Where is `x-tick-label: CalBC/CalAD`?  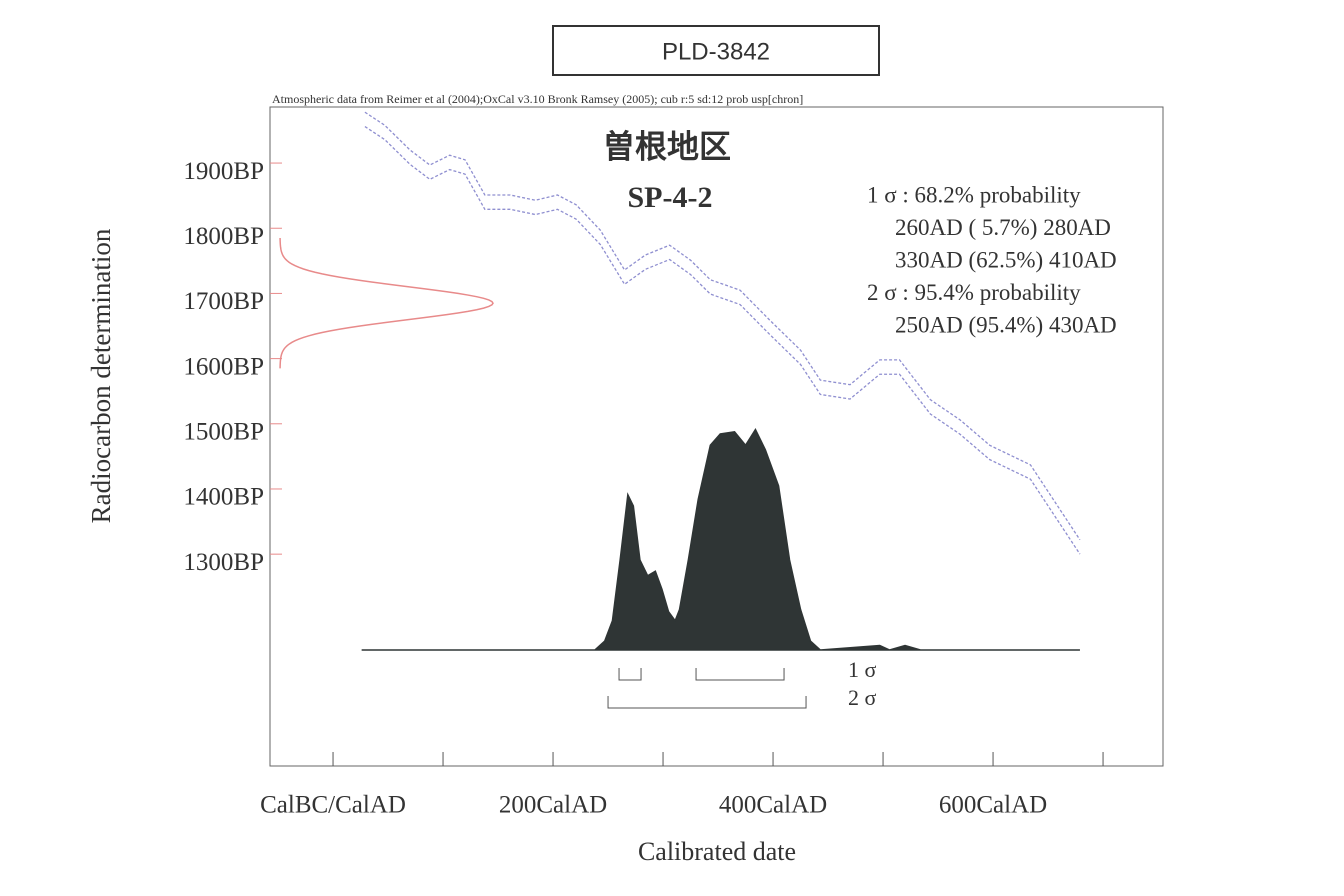 x-tick-label: CalBC/CalAD is located at coordinates (333, 805).